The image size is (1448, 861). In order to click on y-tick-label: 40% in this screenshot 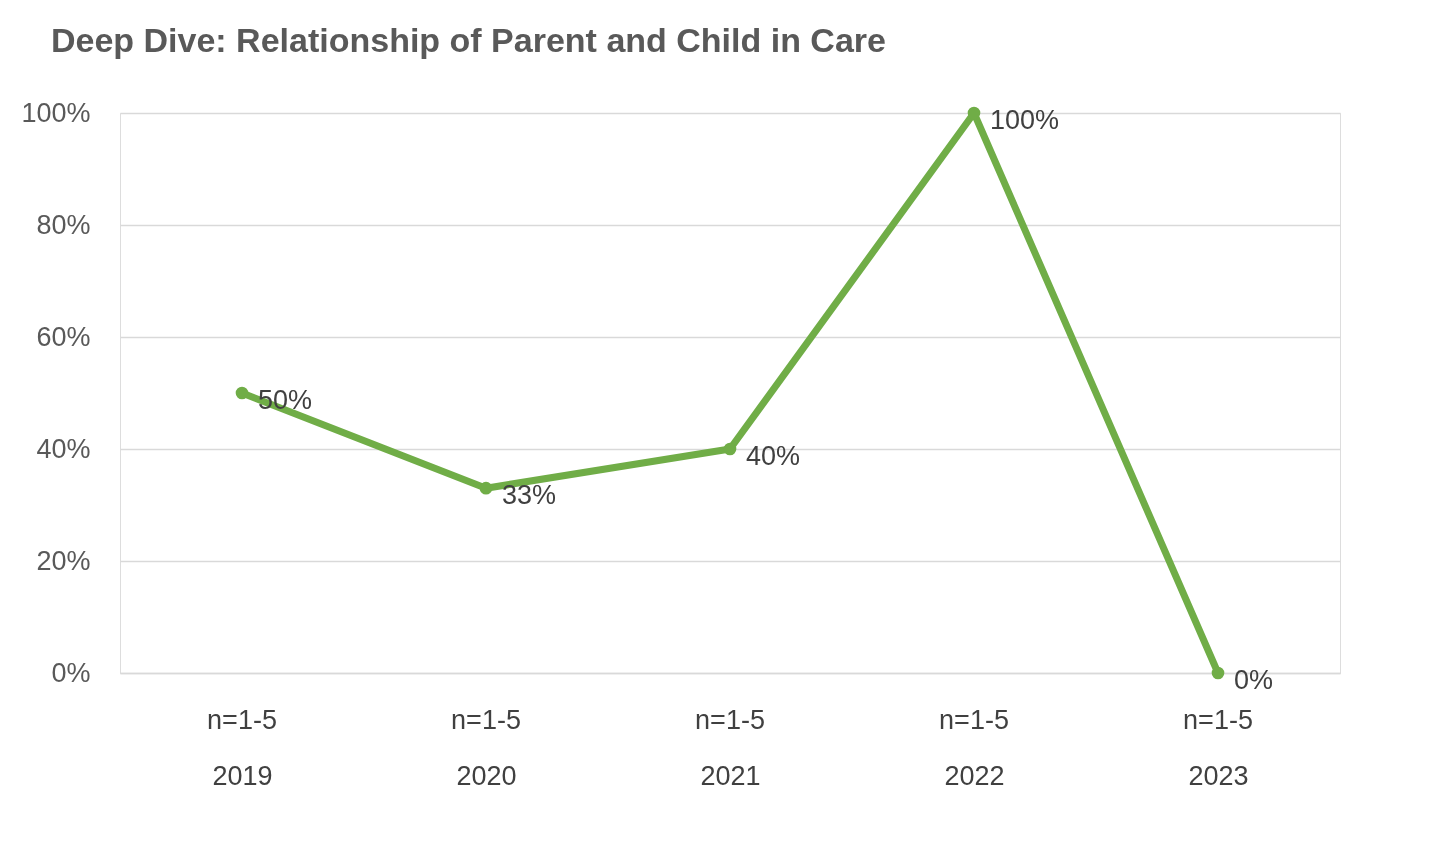, I will do `click(63, 448)`.